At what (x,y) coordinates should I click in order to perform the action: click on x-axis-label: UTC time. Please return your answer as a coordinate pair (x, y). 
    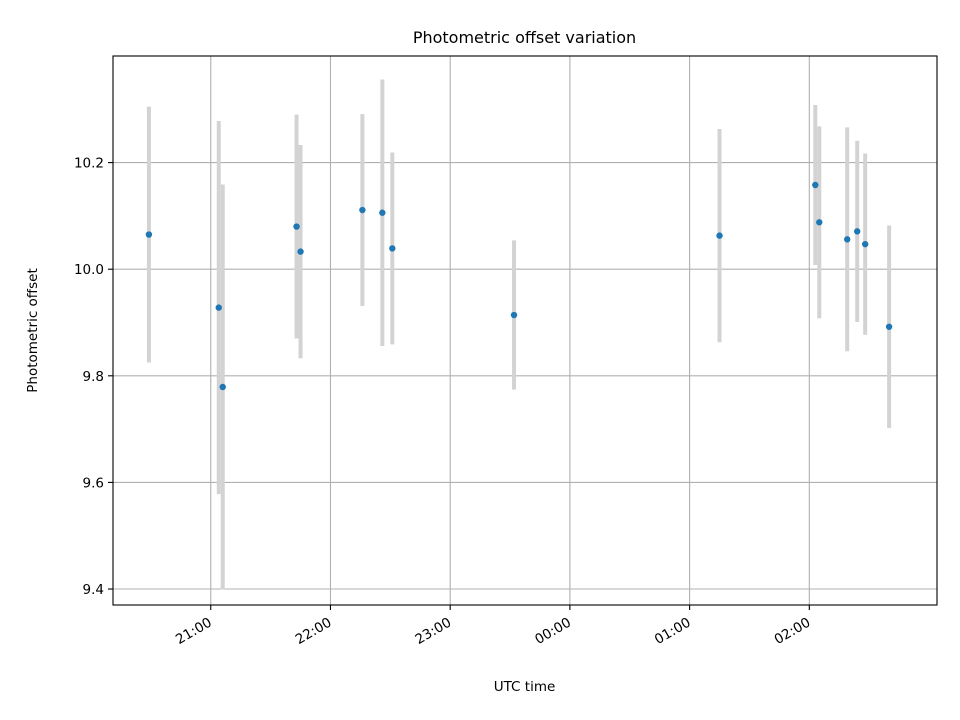
    Looking at the image, I should click on (525, 687).